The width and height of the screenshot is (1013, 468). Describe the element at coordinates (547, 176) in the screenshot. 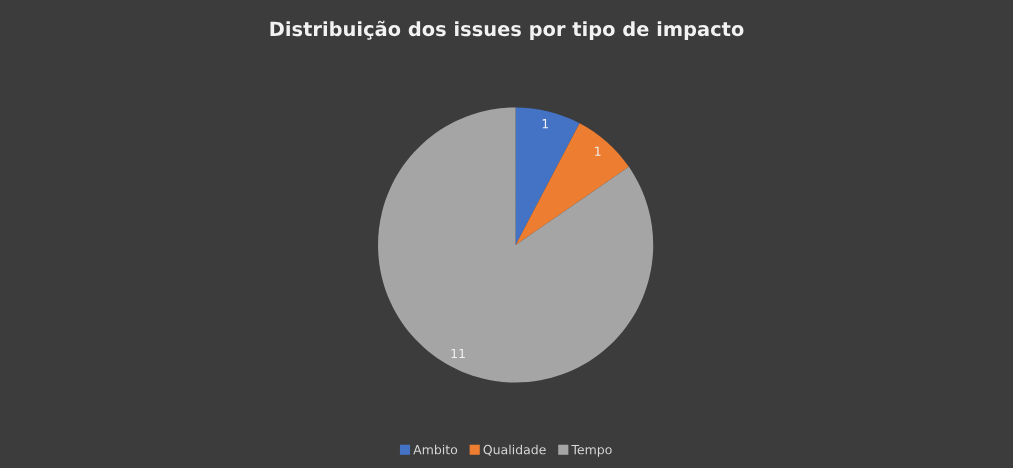

I see `pie-slice` at that location.